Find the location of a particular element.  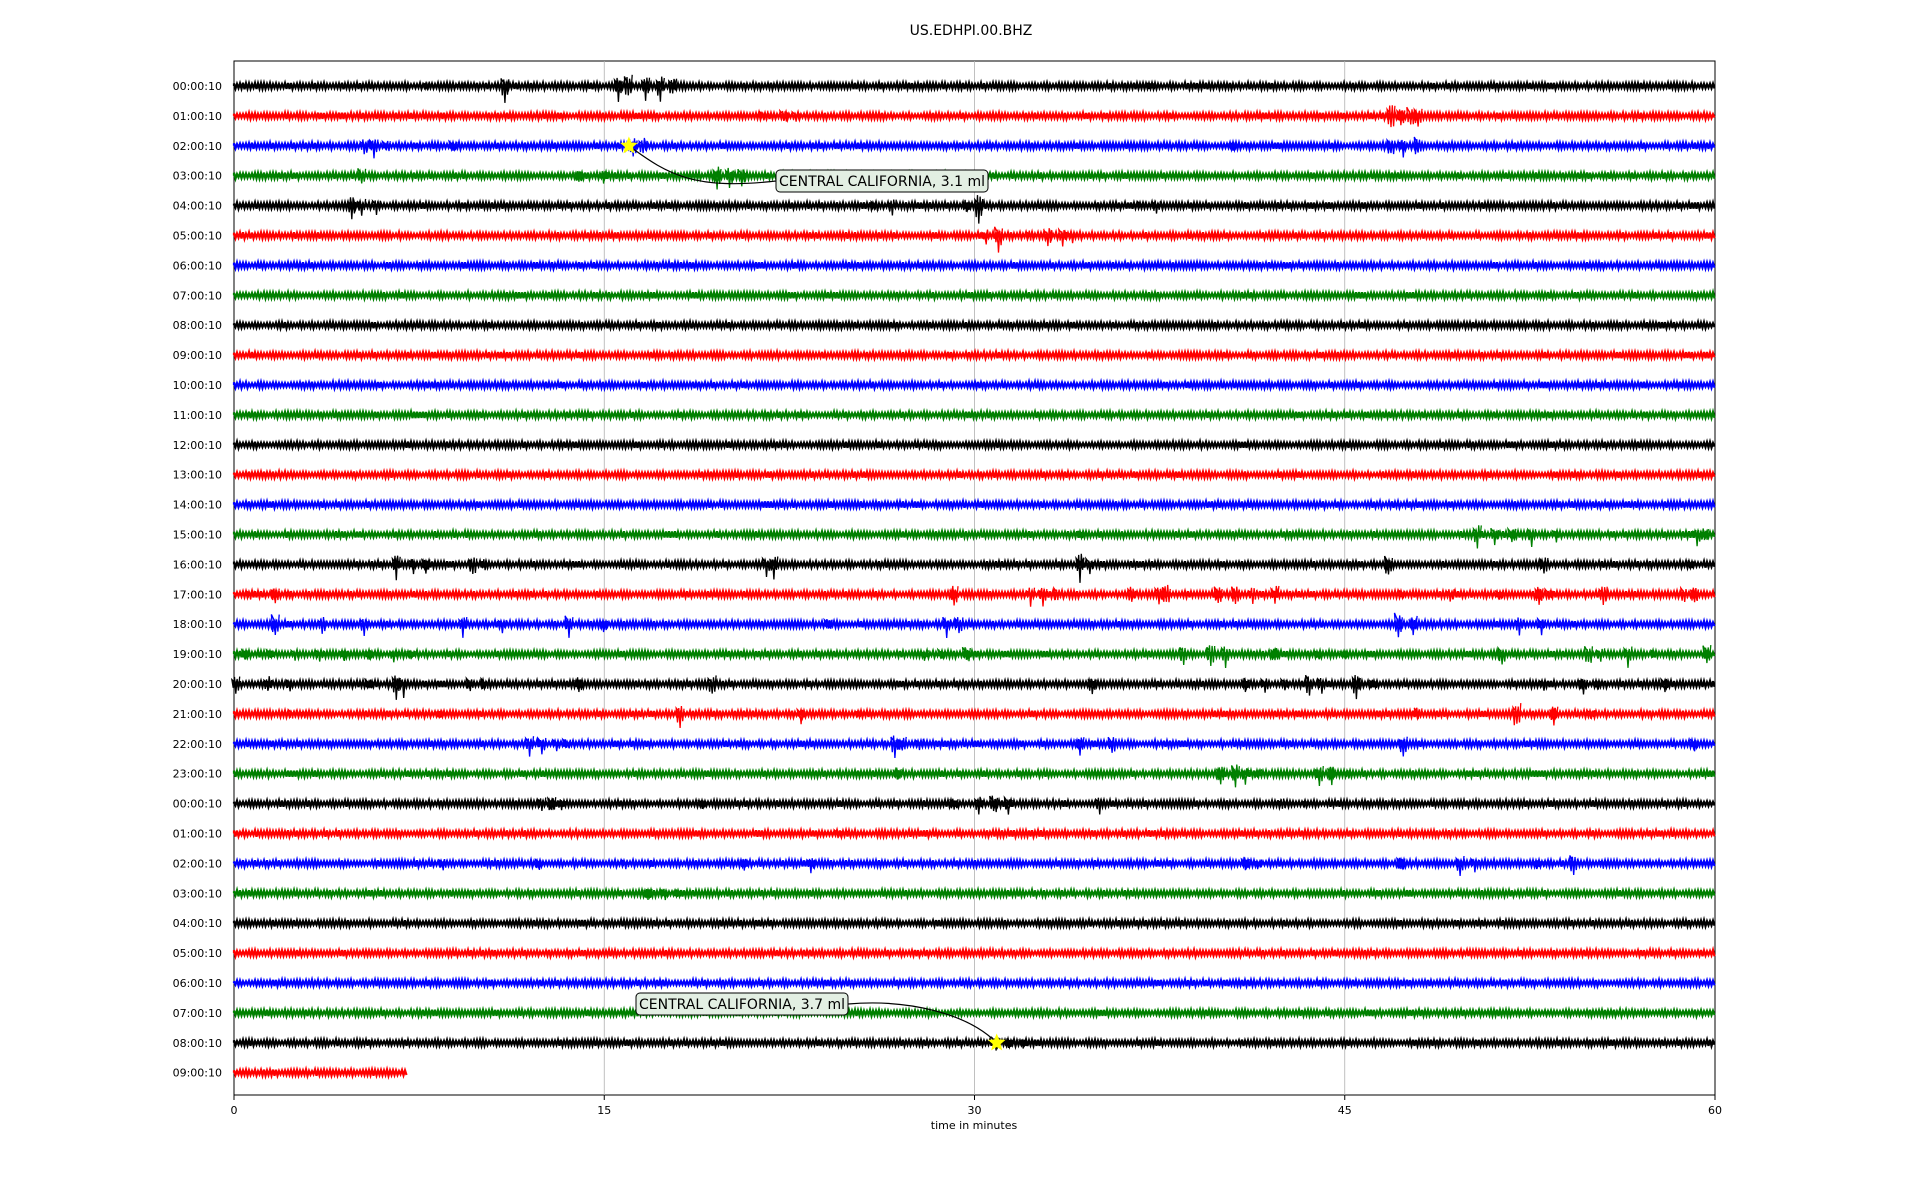

row-label: 00:00:10 is located at coordinates (197, 804).